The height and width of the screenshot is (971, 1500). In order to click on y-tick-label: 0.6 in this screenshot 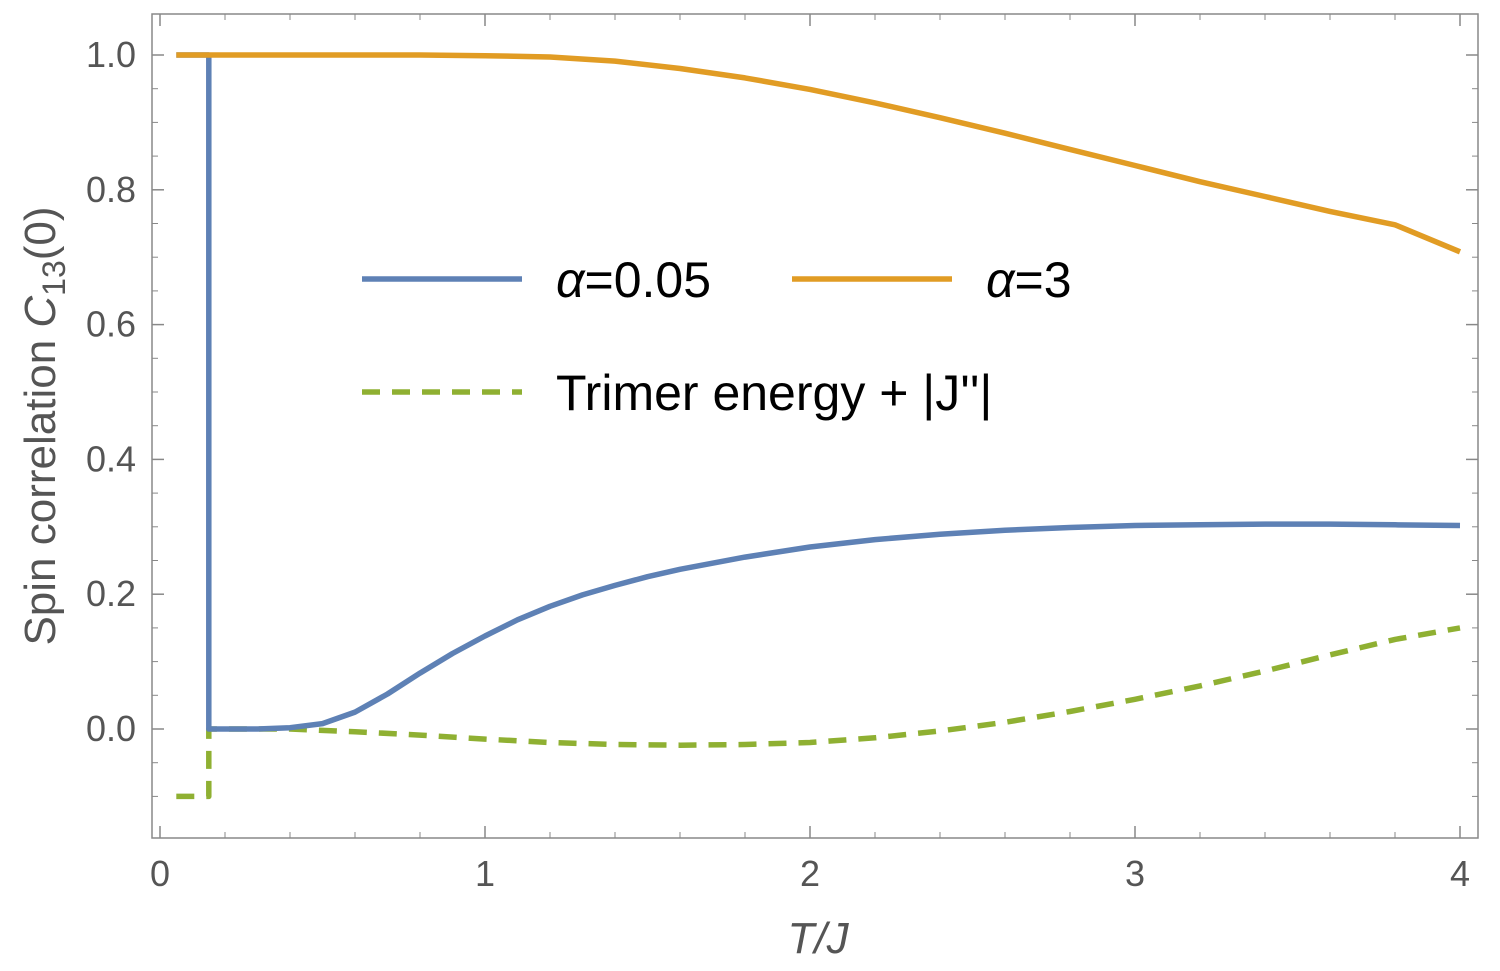, I will do `click(111, 324)`.